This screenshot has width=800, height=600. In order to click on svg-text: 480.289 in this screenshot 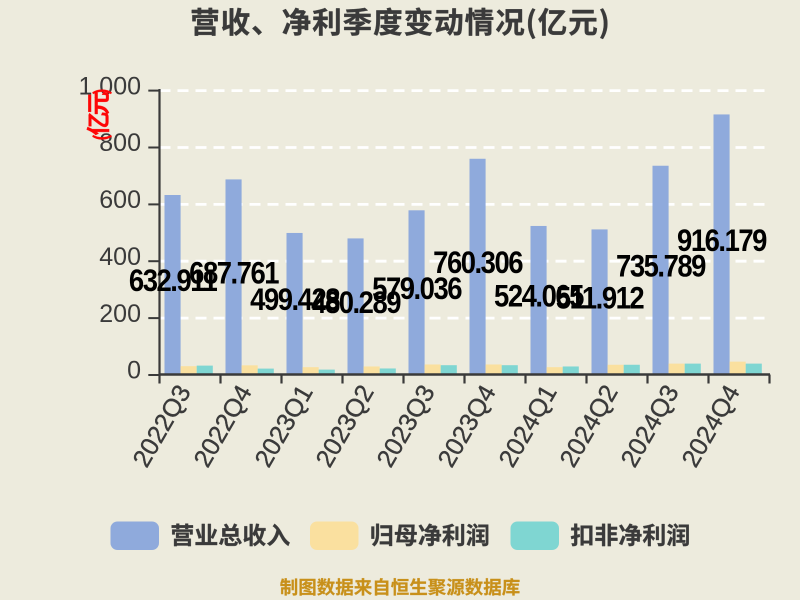, I will do `click(356, 302)`.